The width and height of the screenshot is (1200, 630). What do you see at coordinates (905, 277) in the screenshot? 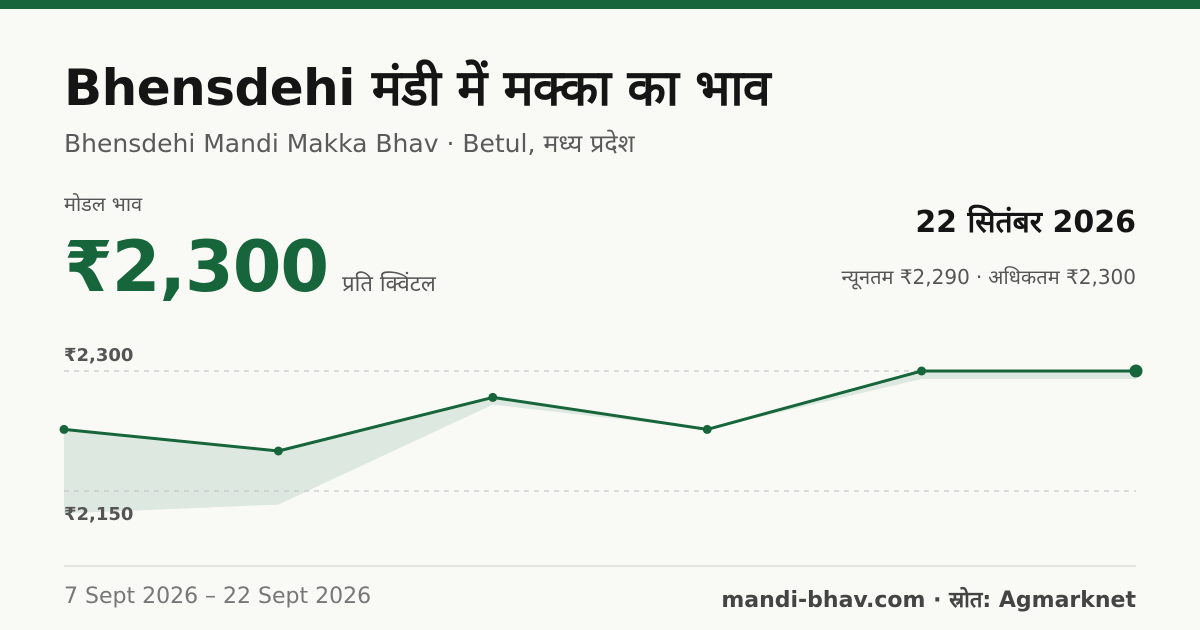
I see `min-price: न्यूनतम ₹2,290` at bounding box center [905, 277].